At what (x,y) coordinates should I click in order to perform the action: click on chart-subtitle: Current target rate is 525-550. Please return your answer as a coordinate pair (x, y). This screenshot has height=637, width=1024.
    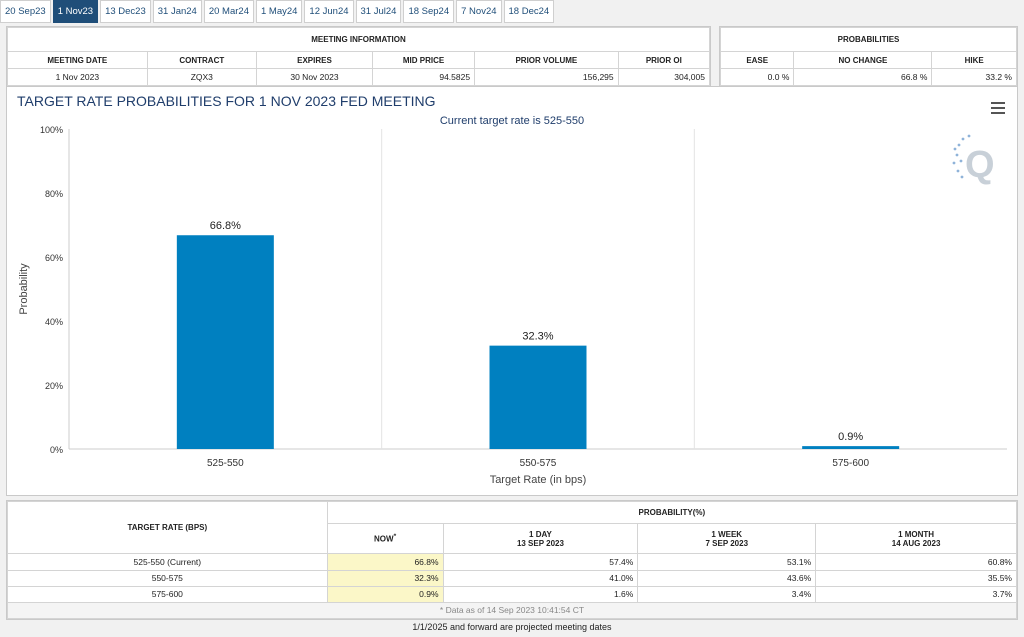
    Looking at the image, I should click on (512, 121).